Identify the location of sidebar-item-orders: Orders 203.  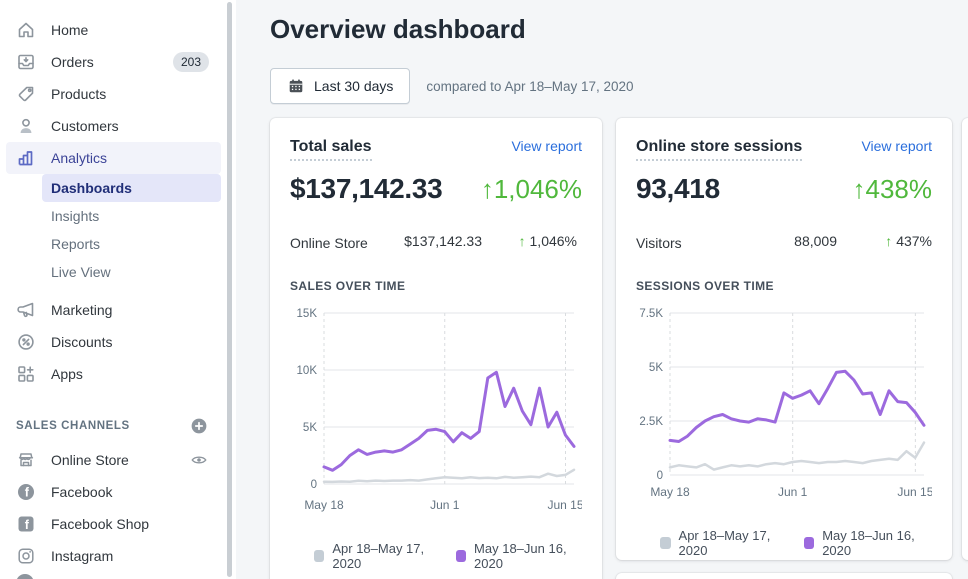
(113, 62).